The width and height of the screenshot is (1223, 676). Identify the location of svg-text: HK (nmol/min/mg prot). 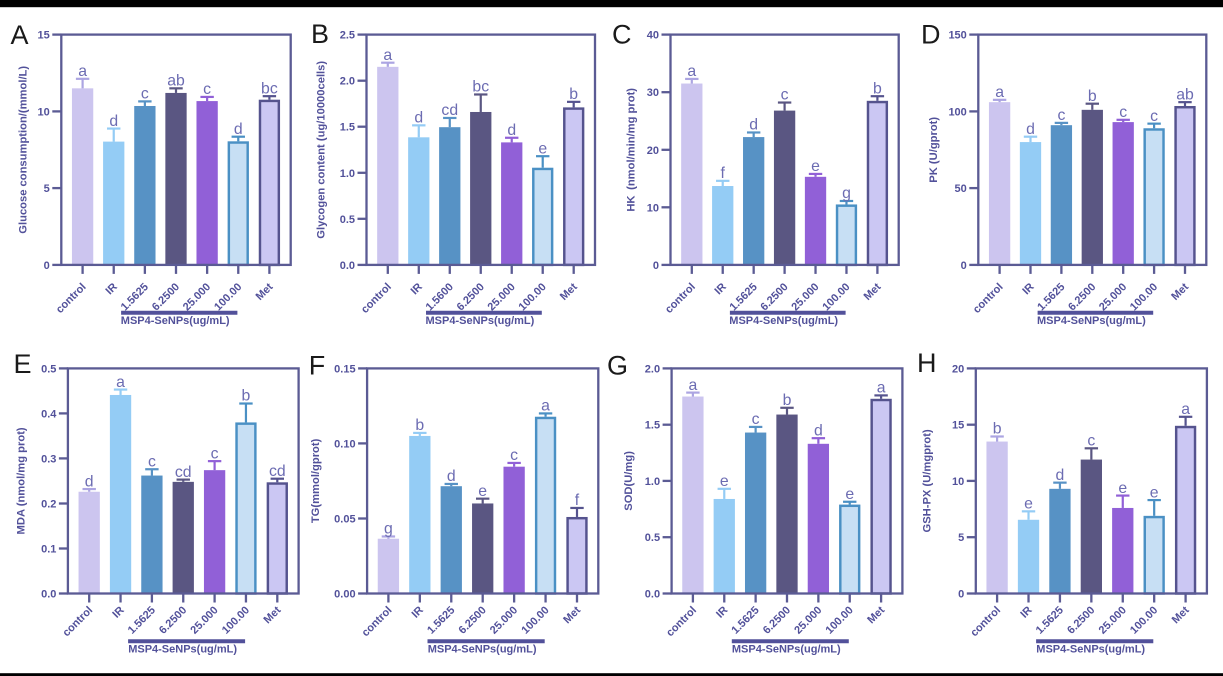
(632, 150).